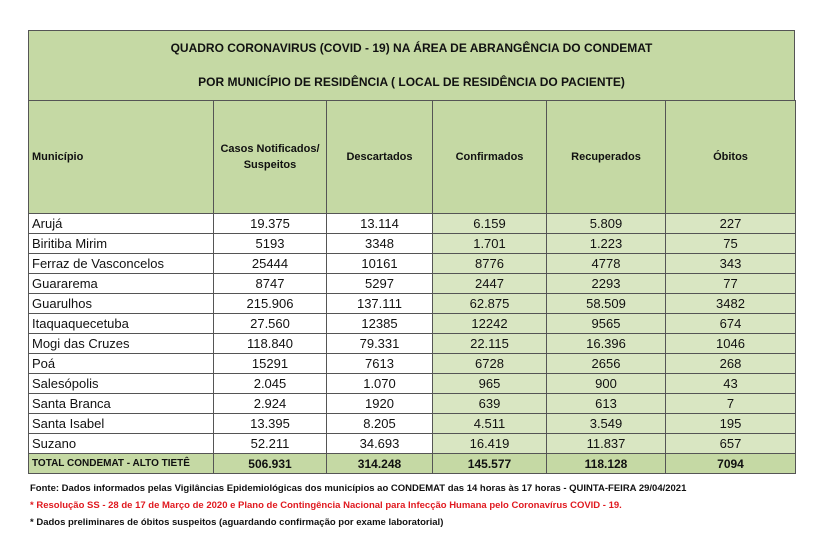  What do you see at coordinates (270, 423) in the screenshot?
I see `row-cell: 13.395` at bounding box center [270, 423].